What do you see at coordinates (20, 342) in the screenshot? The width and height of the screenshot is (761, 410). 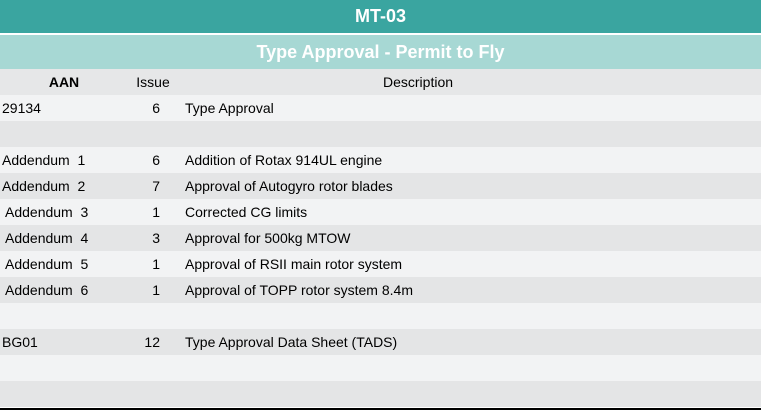 I see `aan-cell: BG01` at bounding box center [20, 342].